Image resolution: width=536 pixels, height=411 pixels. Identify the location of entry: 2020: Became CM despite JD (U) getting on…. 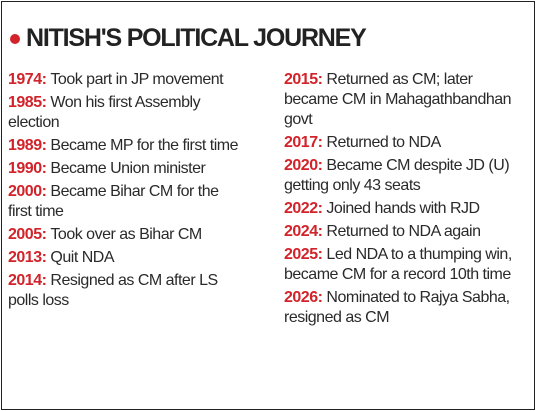
(406, 176).